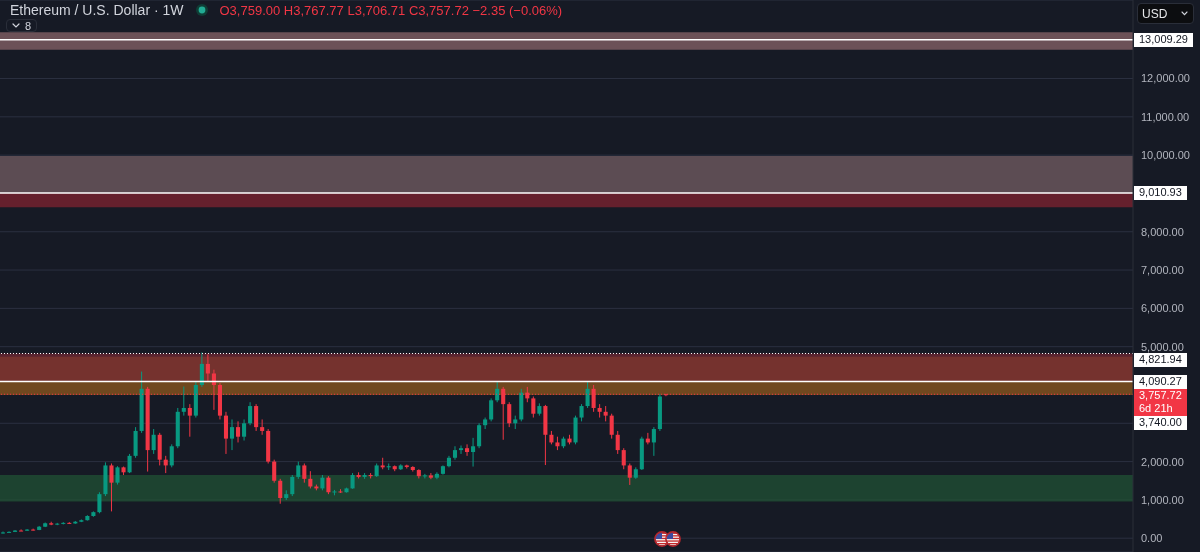 Image resolution: width=1200 pixels, height=552 pixels. Describe the element at coordinates (1160, 395) in the screenshot. I see `ref-line-label: 3,757.72` at that location.